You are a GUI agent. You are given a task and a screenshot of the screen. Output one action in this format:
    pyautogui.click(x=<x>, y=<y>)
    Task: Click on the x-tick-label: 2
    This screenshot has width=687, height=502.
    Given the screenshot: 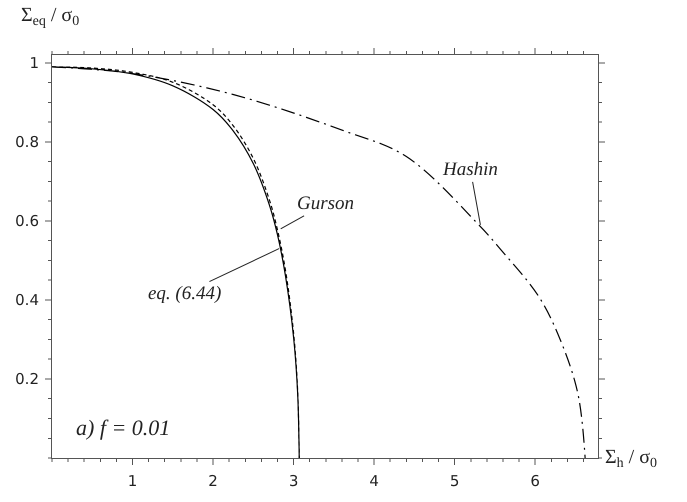 What is the action you would take?
    pyautogui.click(x=213, y=481)
    